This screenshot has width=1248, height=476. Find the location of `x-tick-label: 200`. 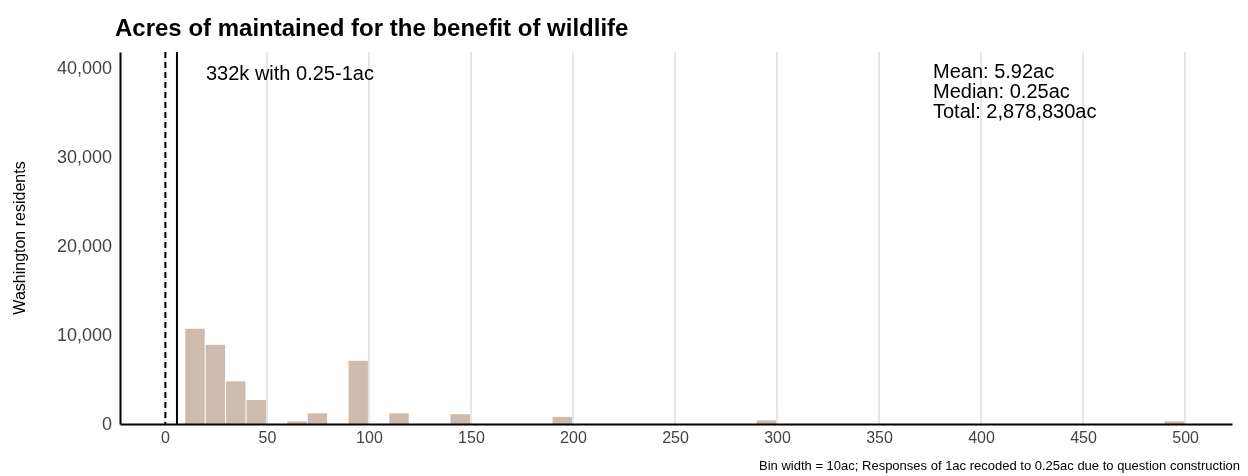

x-tick-label: 200 is located at coordinates (573, 438).